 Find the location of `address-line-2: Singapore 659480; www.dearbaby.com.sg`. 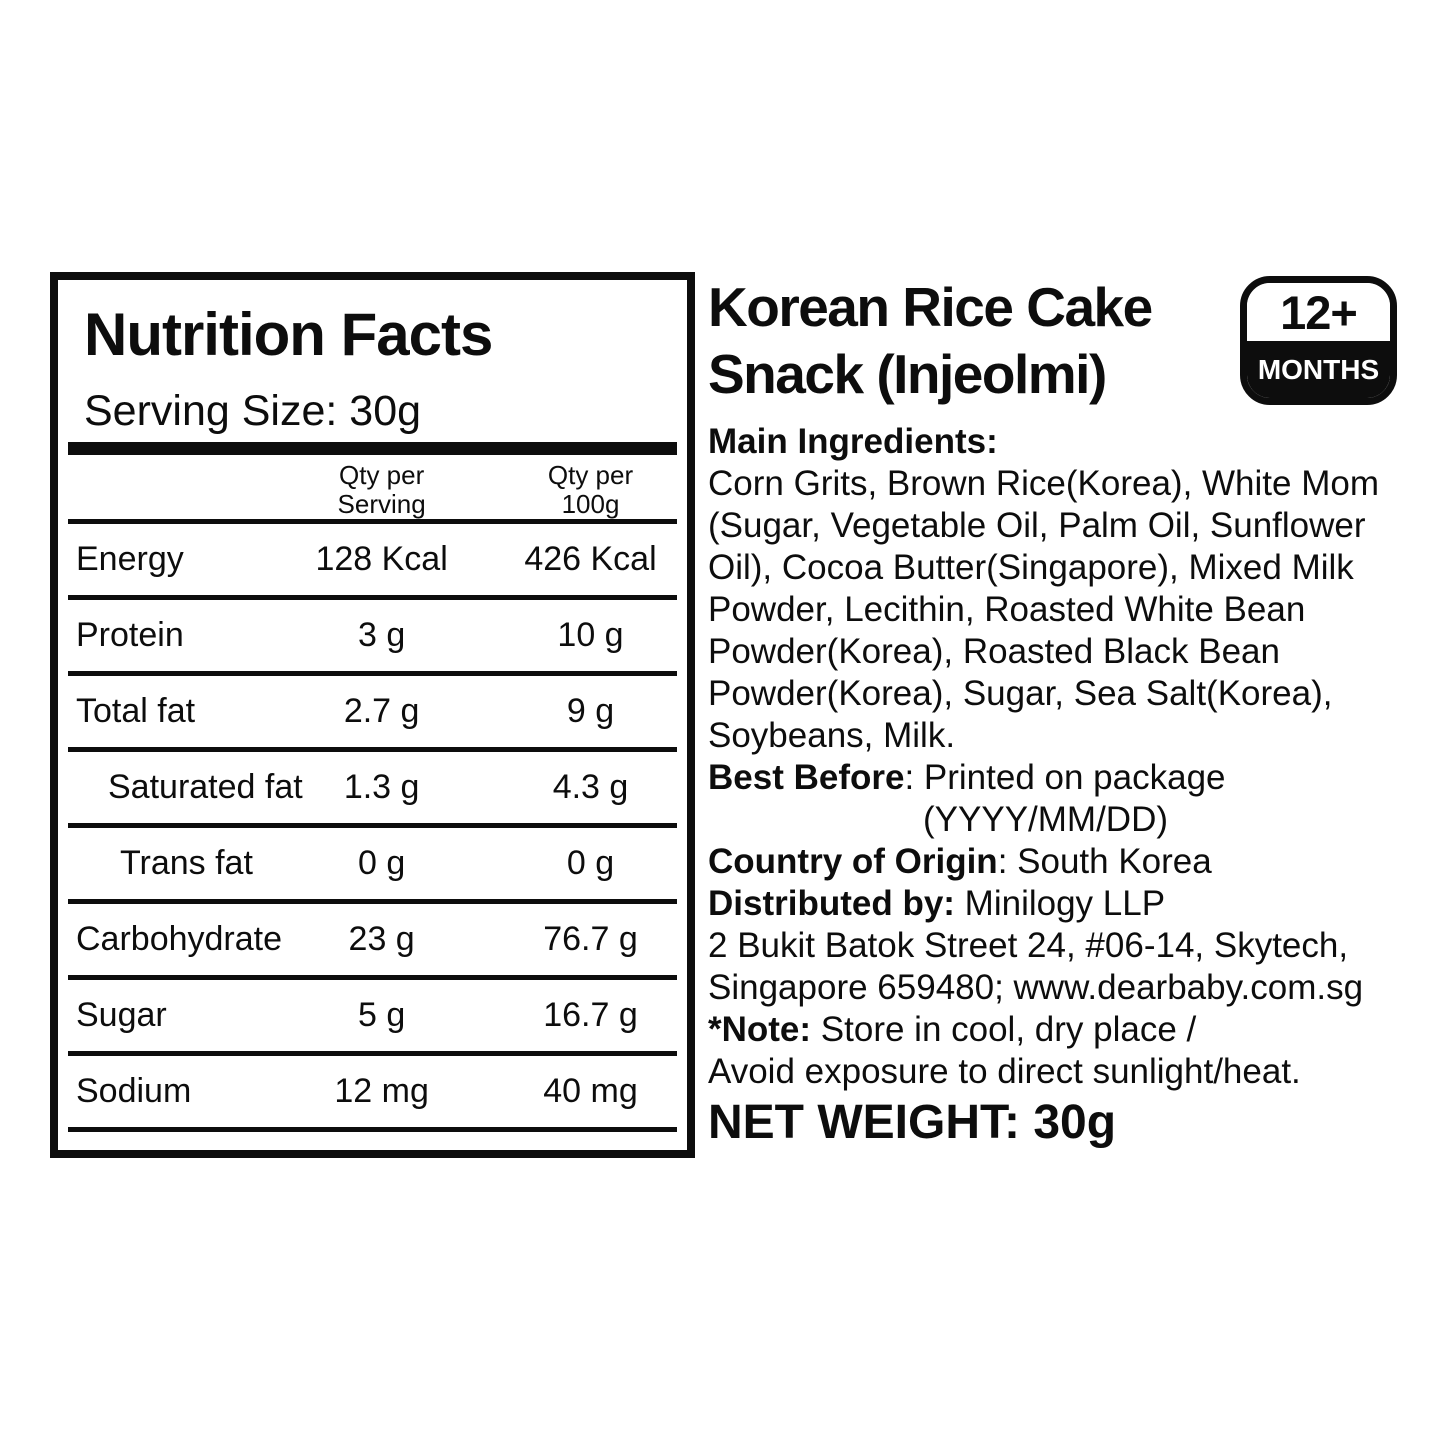

address-line-2: Singapore 659480; www.dearbaby.com.sg is located at coordinates (1036, 987).